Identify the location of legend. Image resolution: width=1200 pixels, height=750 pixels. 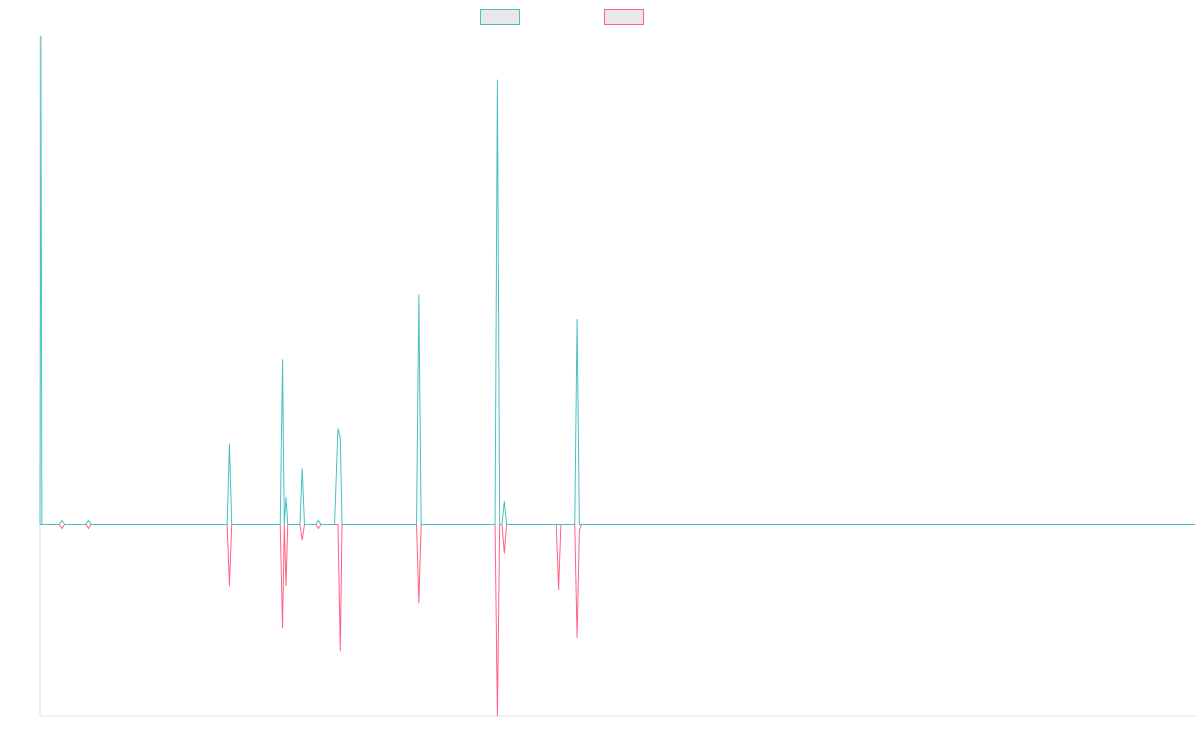
(600, 18).